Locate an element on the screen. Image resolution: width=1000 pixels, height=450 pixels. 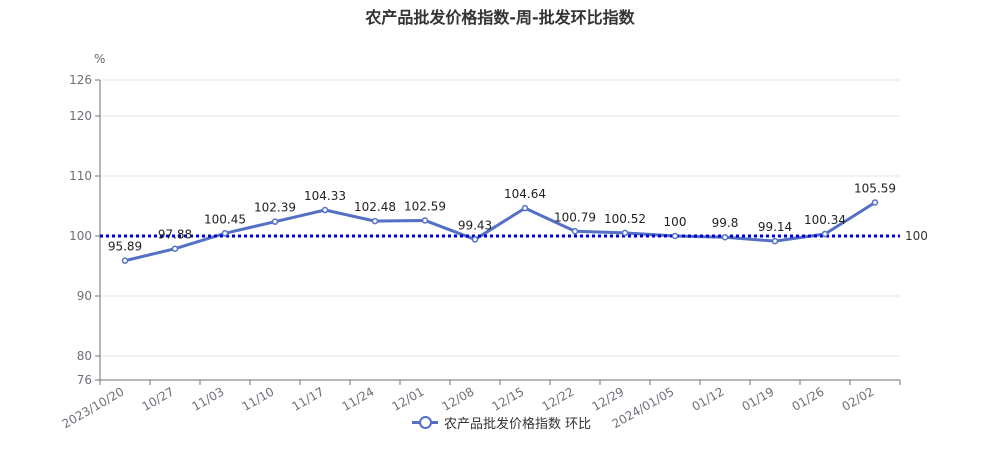
data-label: 102.48 is located at coordinates (375, 207).